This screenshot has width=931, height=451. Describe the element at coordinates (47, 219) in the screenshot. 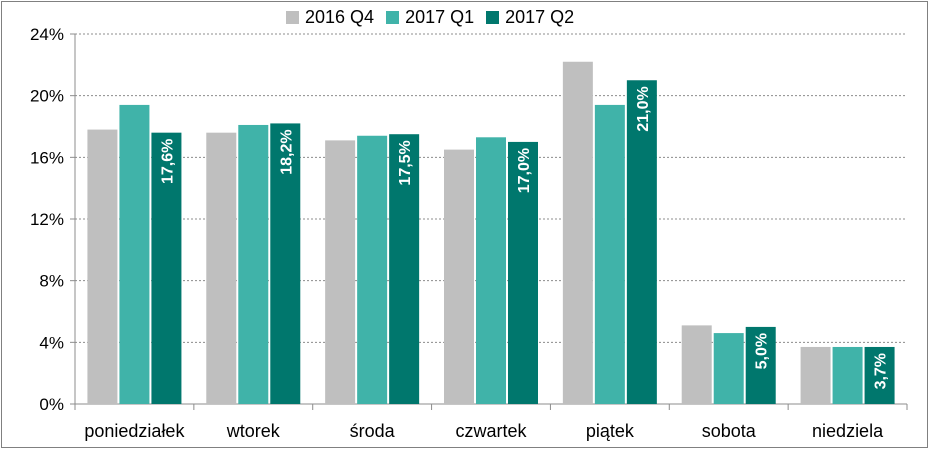

I see `y-tick-label: 12%` at that location.